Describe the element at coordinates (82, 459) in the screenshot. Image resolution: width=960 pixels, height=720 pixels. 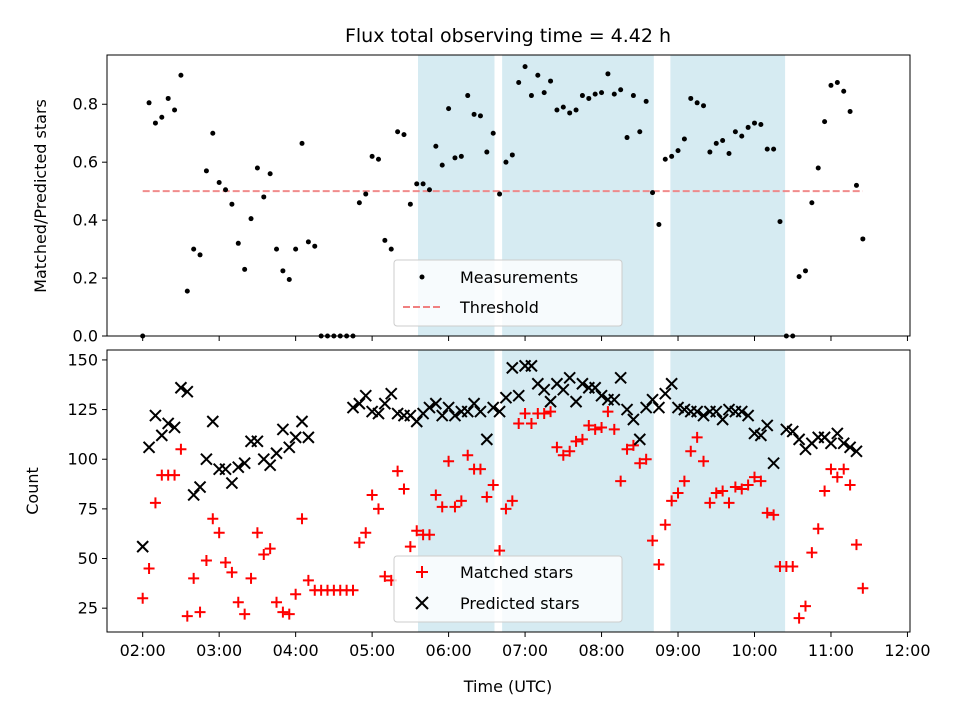
I see `bottom-y-tick-label: 100` at that location.